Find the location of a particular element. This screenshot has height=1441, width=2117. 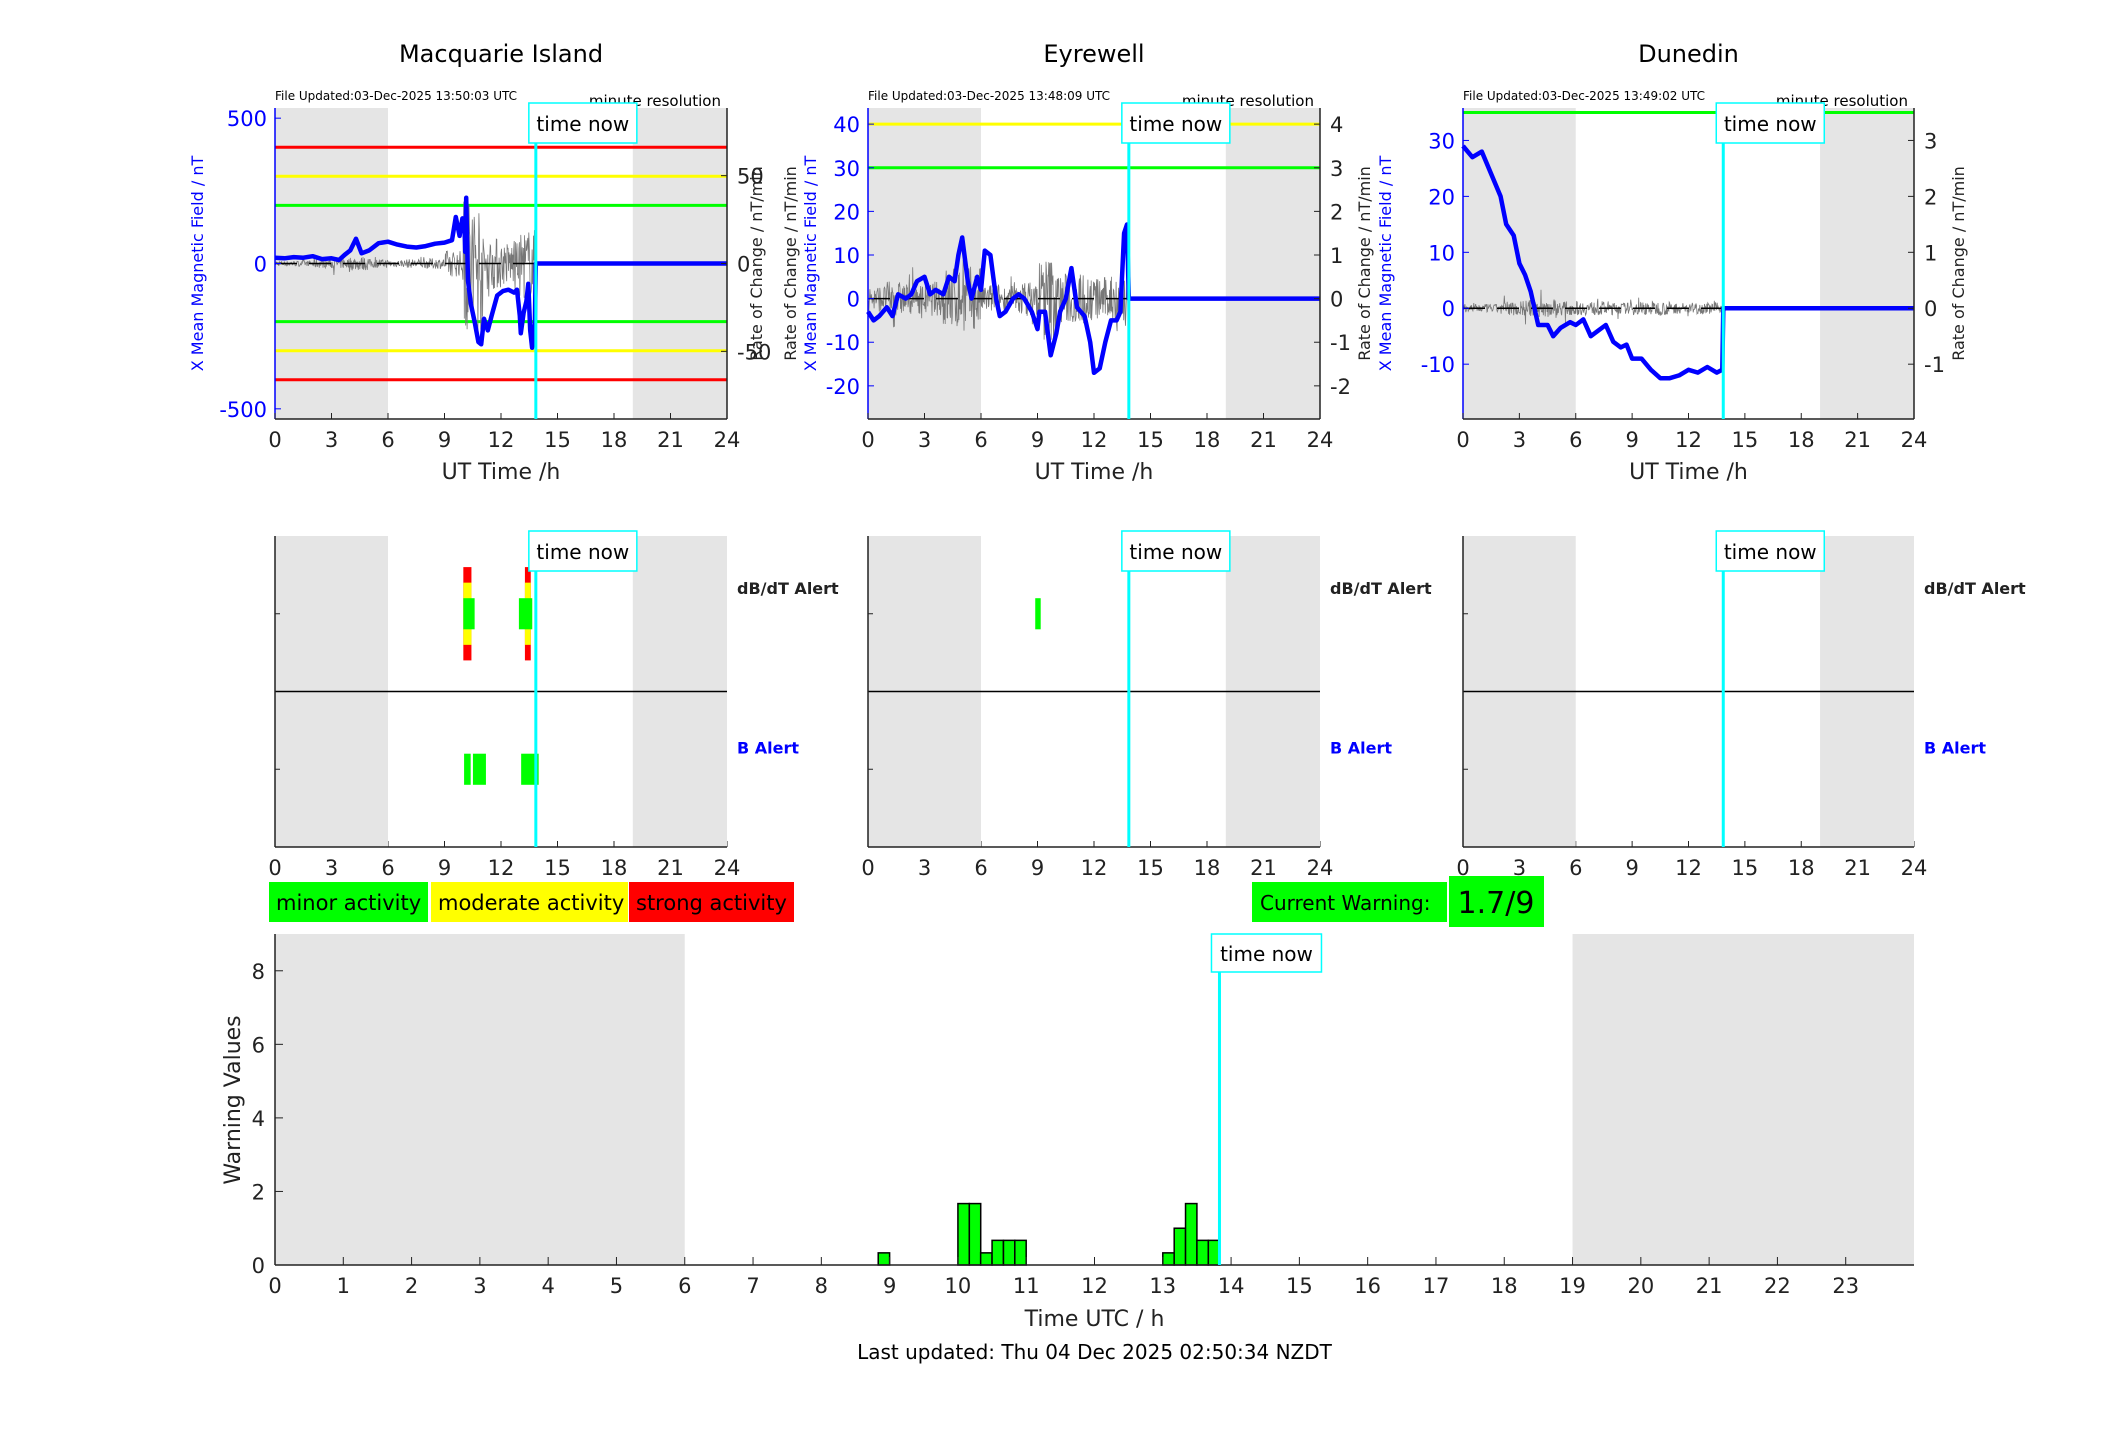

x-tick-label: 24 is located at coordinates (727, 440).